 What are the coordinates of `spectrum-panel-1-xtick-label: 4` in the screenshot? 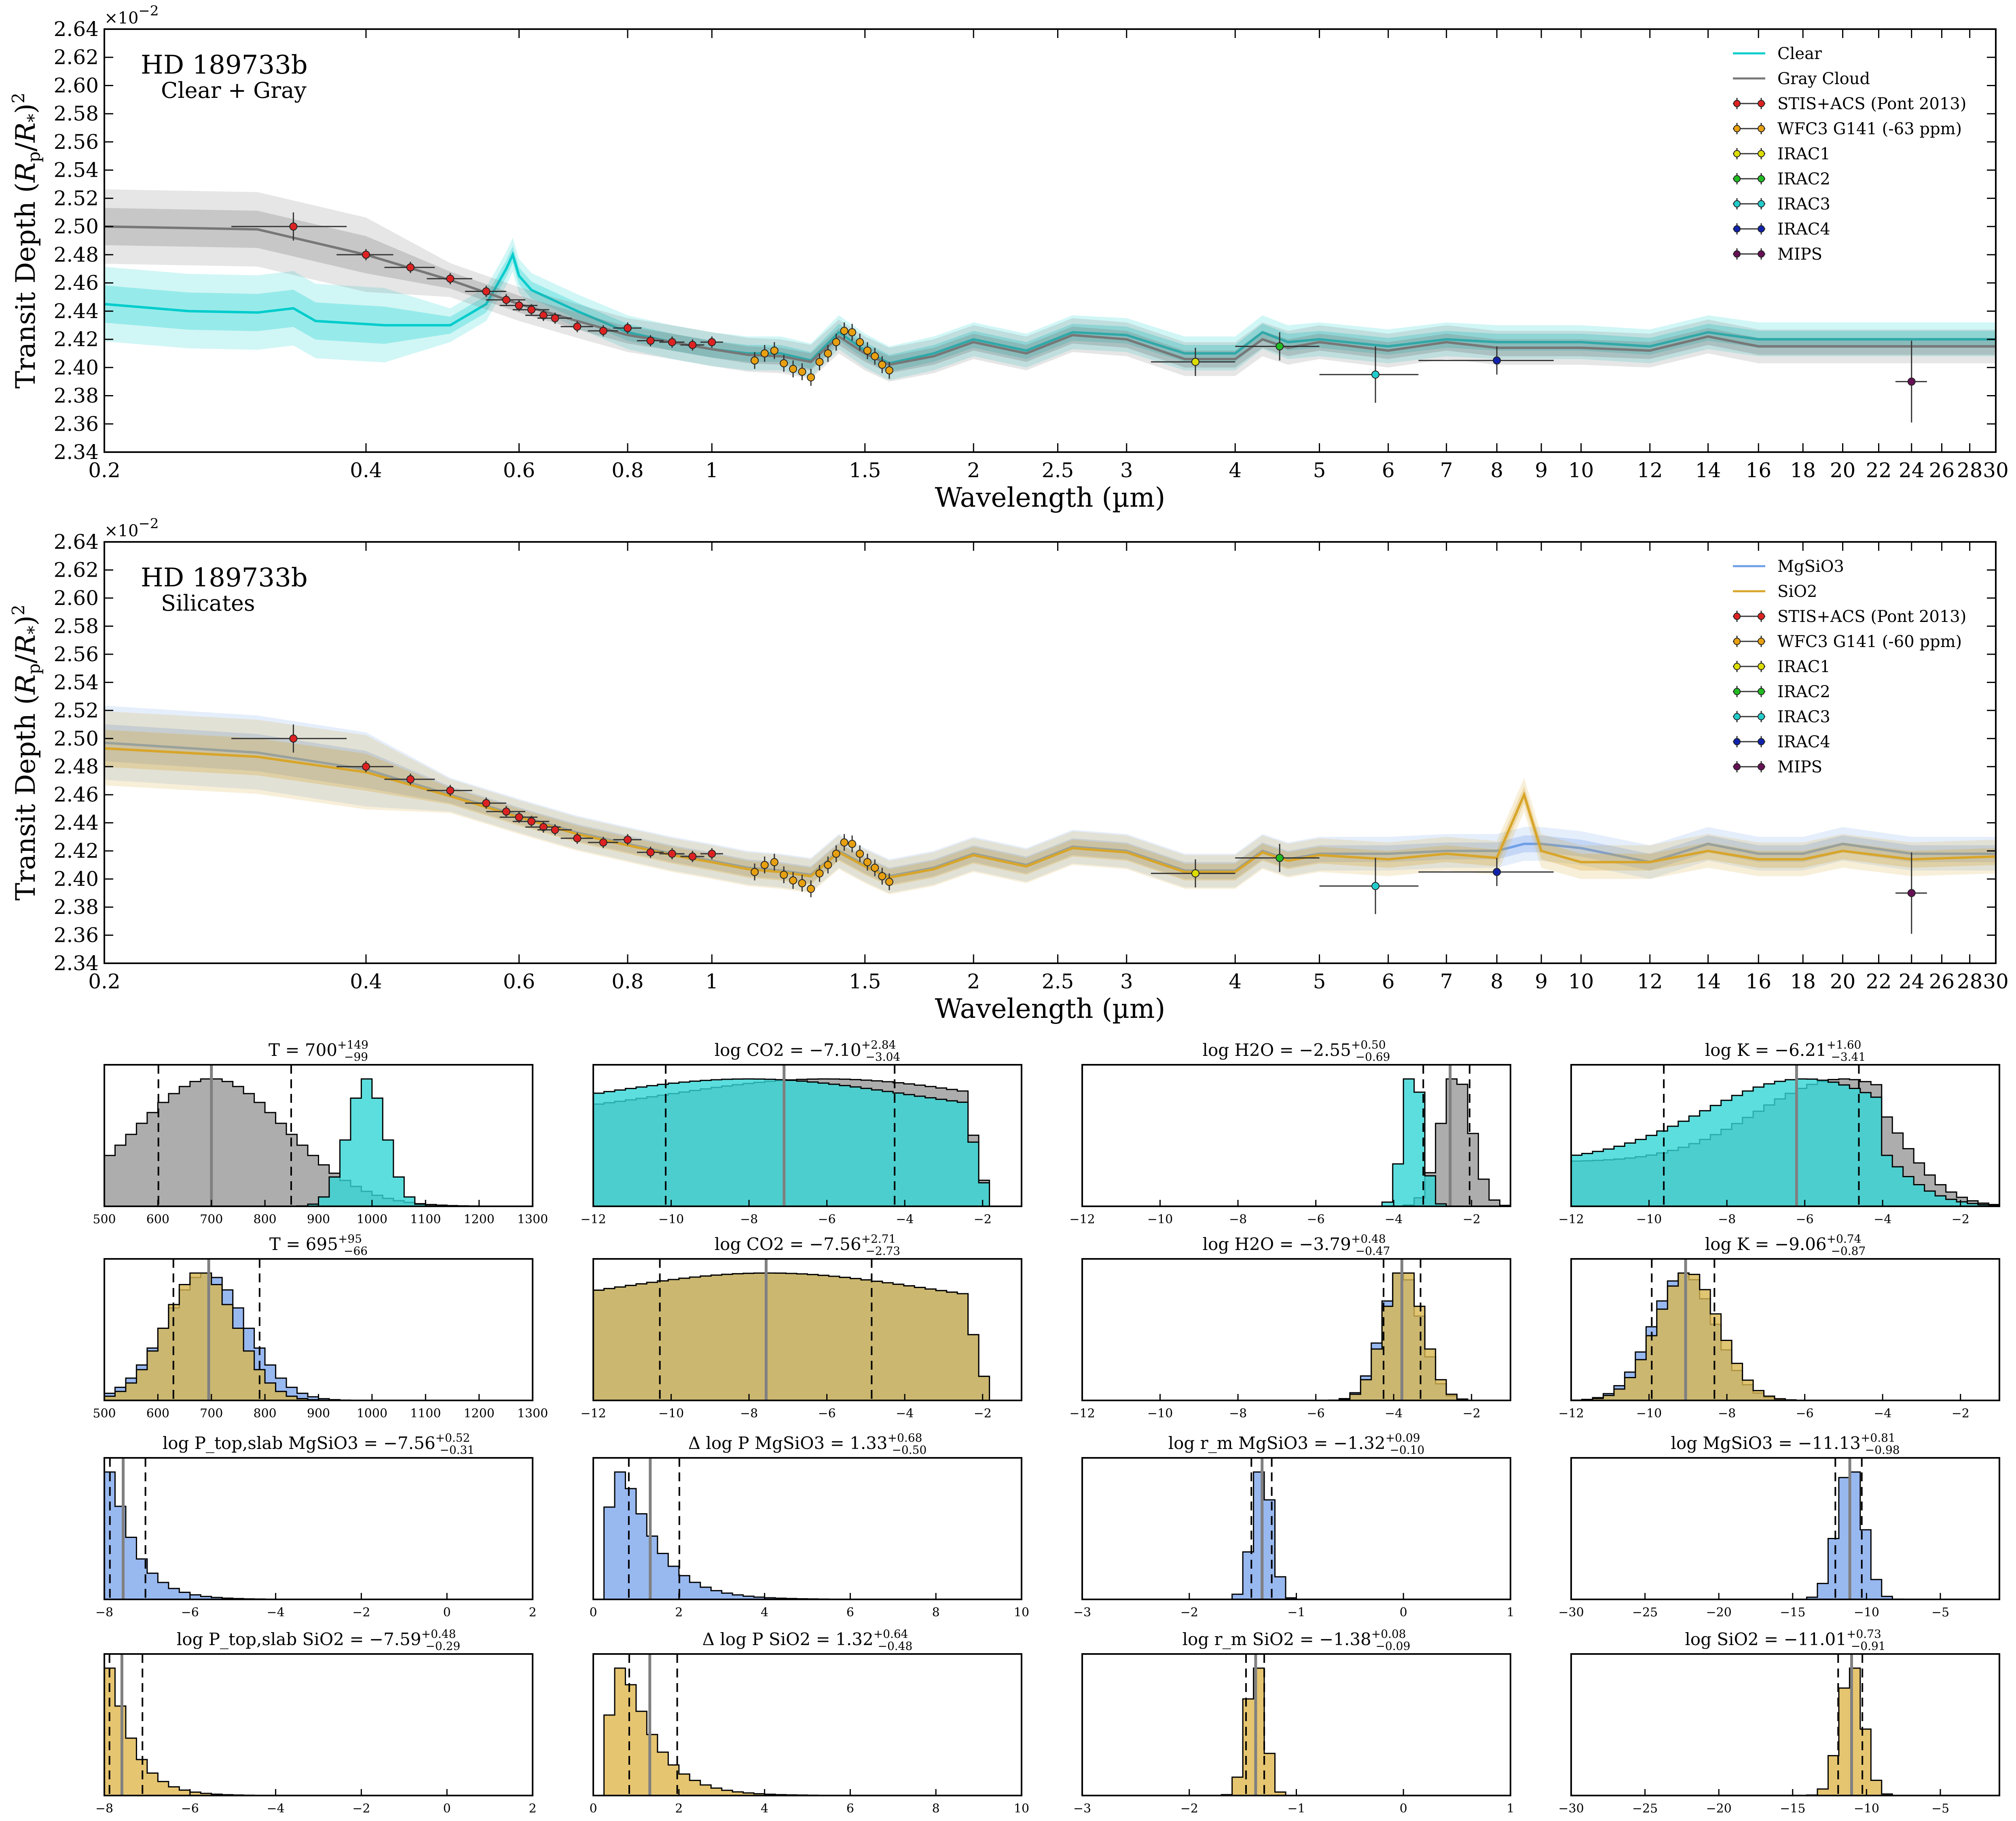 It's located at (1235, 470).